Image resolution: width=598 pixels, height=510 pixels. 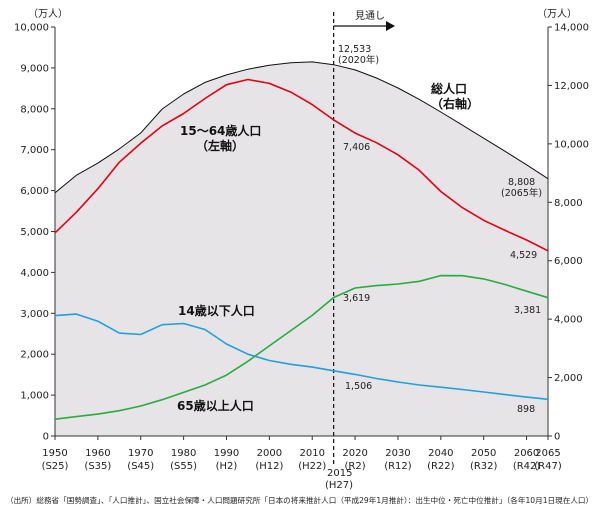 I want to click on x-tick-label: 1980, so click(x=183, y=453).